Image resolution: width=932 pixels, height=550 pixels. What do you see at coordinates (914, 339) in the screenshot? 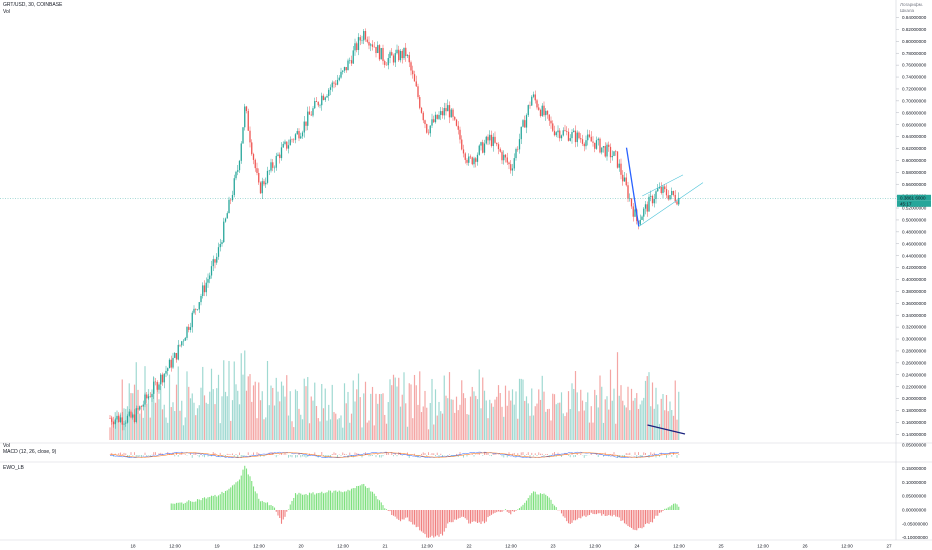
I see `price-tick-label: 0.30000000` at bounding box center [914, 339].